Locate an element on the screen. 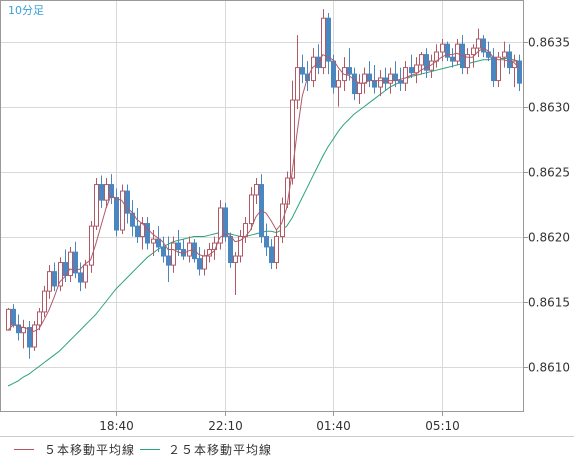 This screenshot has width=574, height=462. y-tick-label: 0.8635 is located at coordinates (549, 43).